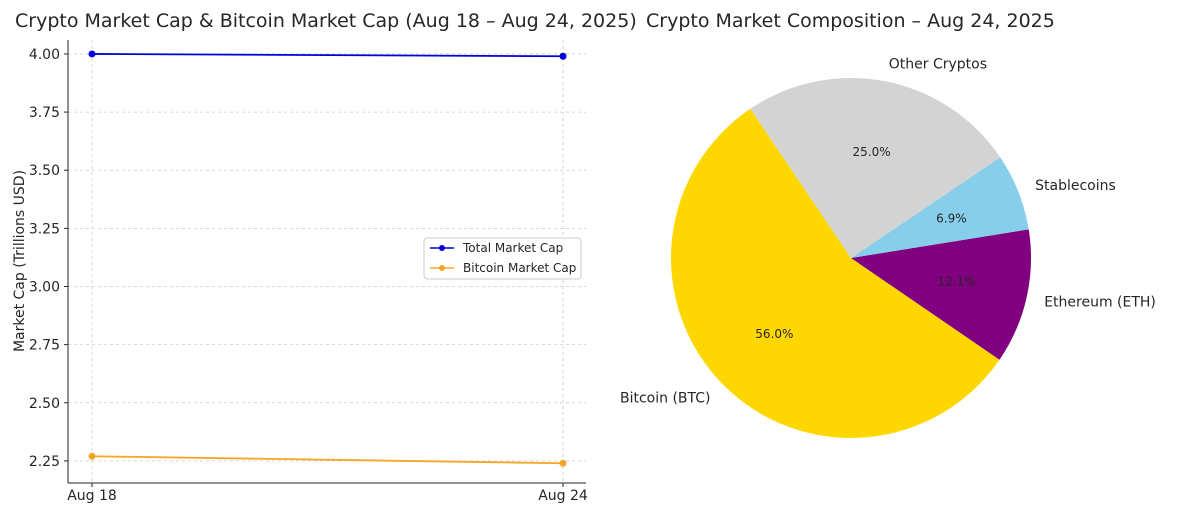  What do you see at coordinates (44, 346) in the screenshot?
I see `y-tick-label: 2.75` at bounding box center [44, 346].